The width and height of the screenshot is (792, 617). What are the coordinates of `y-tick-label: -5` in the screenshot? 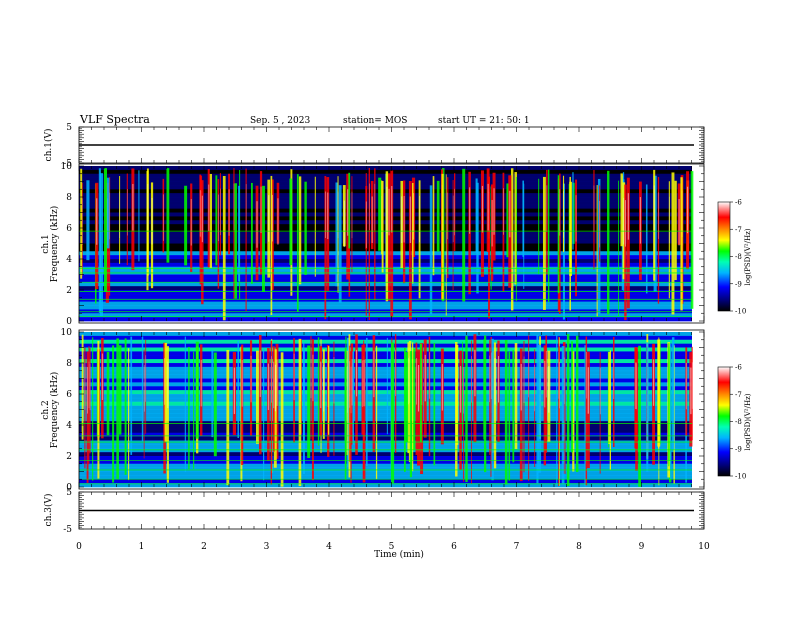 It's located at (67, 530).